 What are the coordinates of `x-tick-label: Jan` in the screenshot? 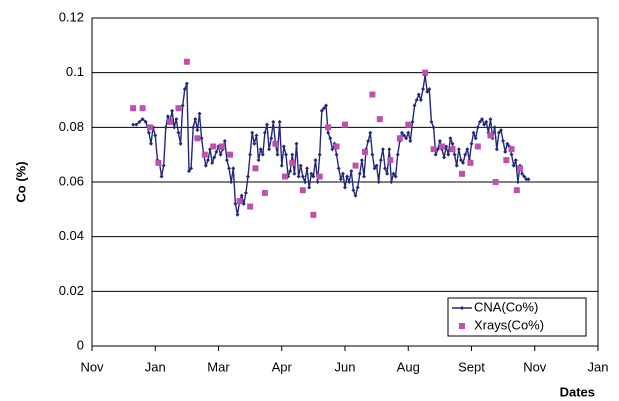 It's located at (155, 366).